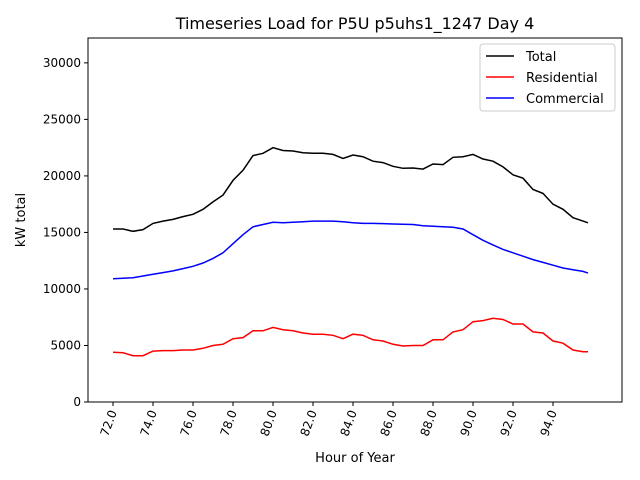 The height and width of the screenshot is (480, 640). Describe the element at coordinates (540, 57) in the screenshot. I see `legend-label-total: Total` at that location.